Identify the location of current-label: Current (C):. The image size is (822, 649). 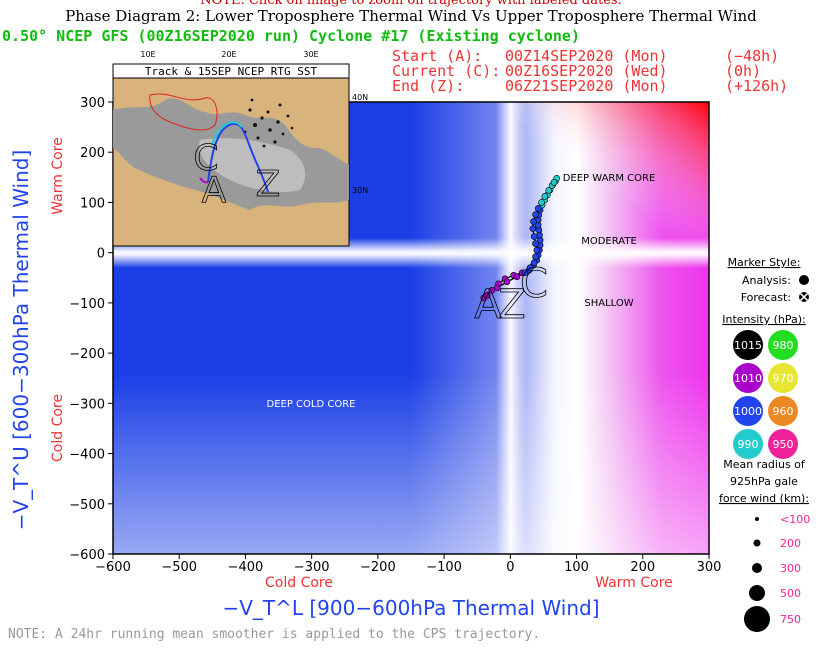
(446, 71).